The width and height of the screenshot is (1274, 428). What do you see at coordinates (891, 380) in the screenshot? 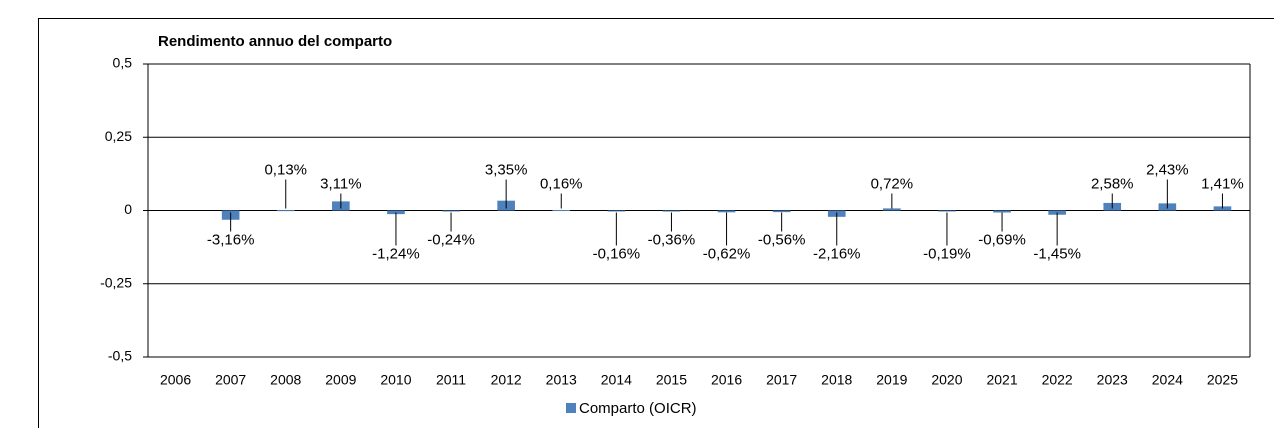
I see `x-tick-label: 2019` at bounding box center [891, 380].